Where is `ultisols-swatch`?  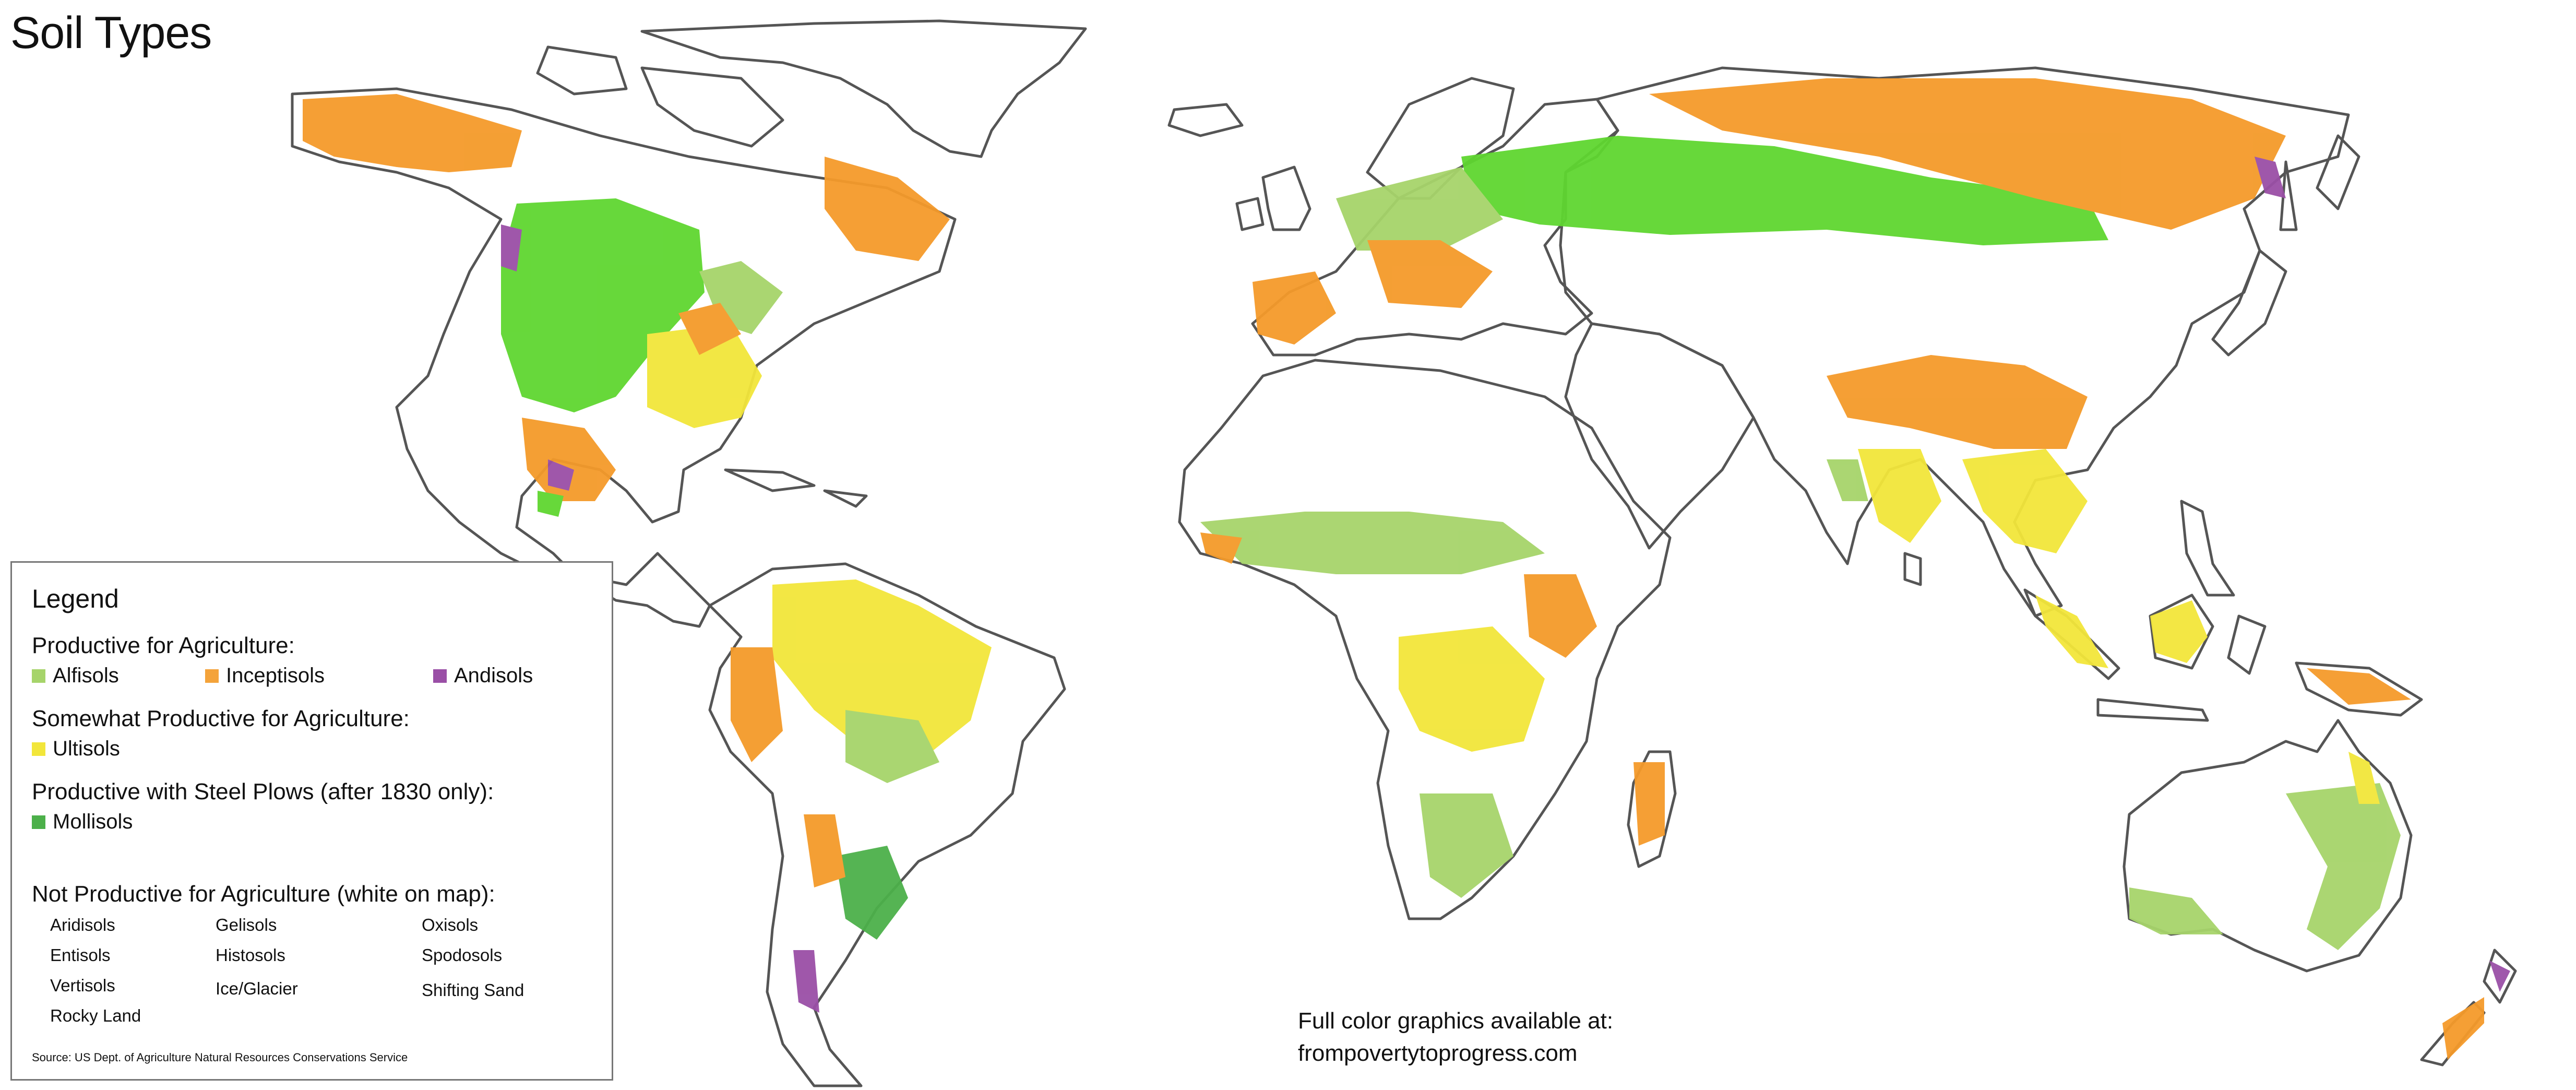
ultisols-swatch is located at coordinates (38, 749).